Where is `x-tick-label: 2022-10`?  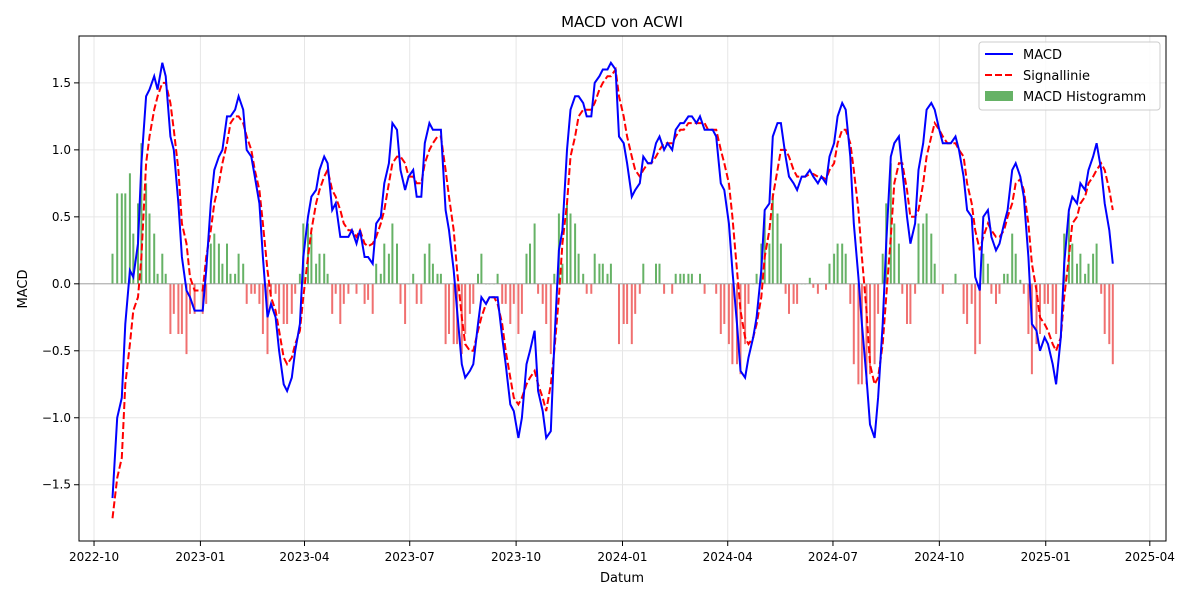
x-tick-label: 2022-10 is located at coordinates (94, 557).